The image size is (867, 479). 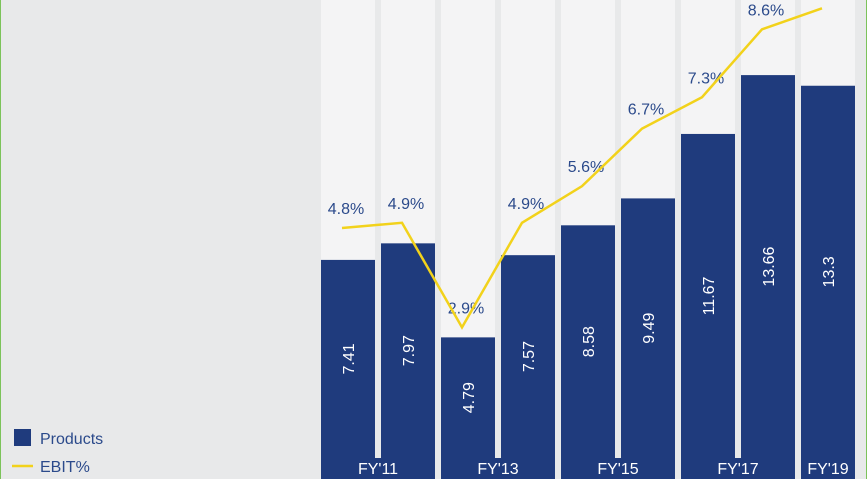 What do you see at coordinates (769, 266) in the screenshot?
I see `bar-value-label: 13.66` at bounding box center [769, 266].